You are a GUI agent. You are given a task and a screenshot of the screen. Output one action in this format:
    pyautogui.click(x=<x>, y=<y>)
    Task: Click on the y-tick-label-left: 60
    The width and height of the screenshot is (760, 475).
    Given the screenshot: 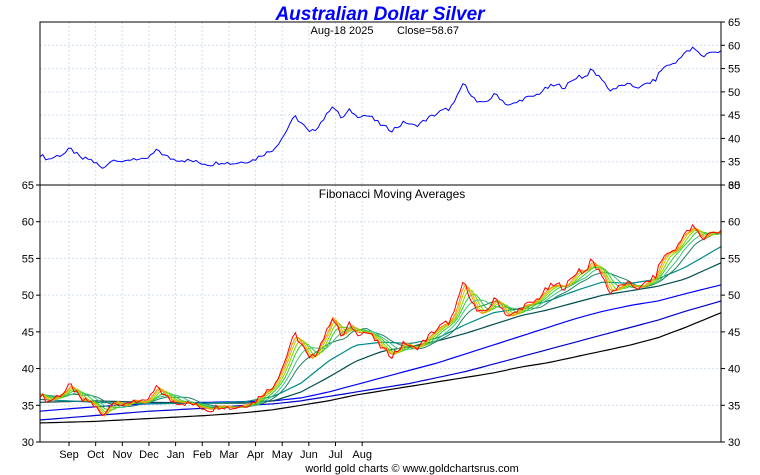 What is the action you would take?
    pyautogui.click(x=28, y=223)
    